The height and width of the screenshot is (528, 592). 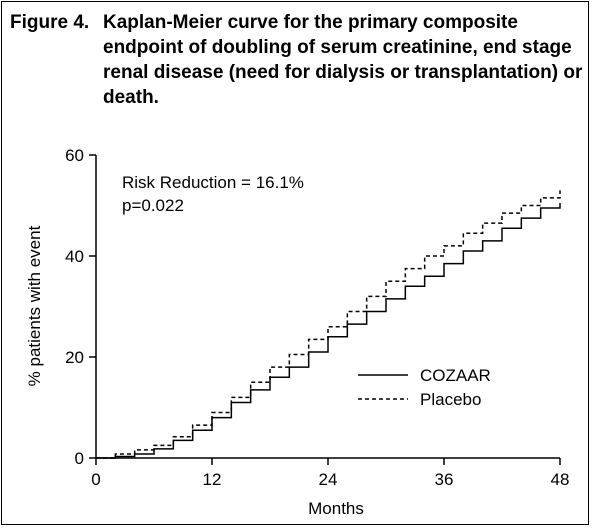 I want to click on p-value-annotation: p=0.022, so click(x=153, y=205).